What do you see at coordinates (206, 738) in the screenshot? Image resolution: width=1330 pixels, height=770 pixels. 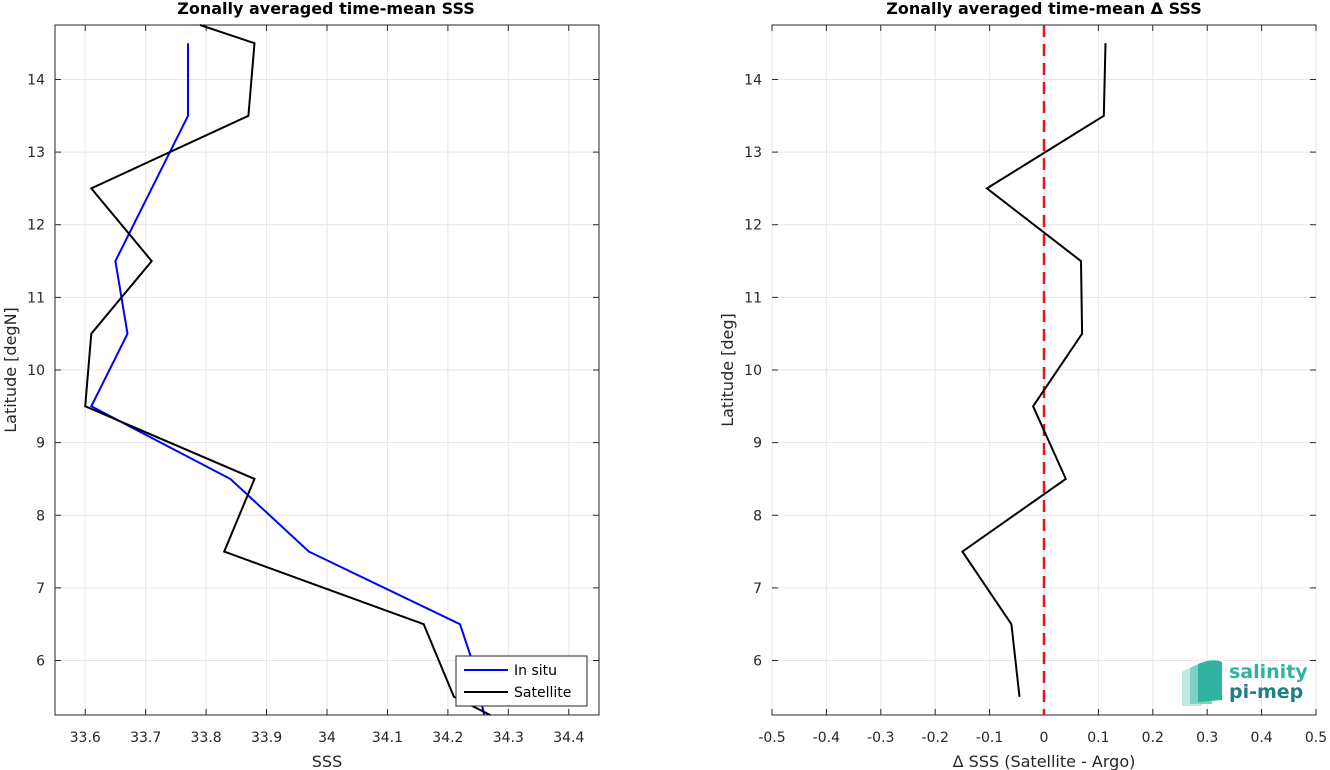 I see `left-x-tick-label: 33.8` at bounding box center [206, 738].